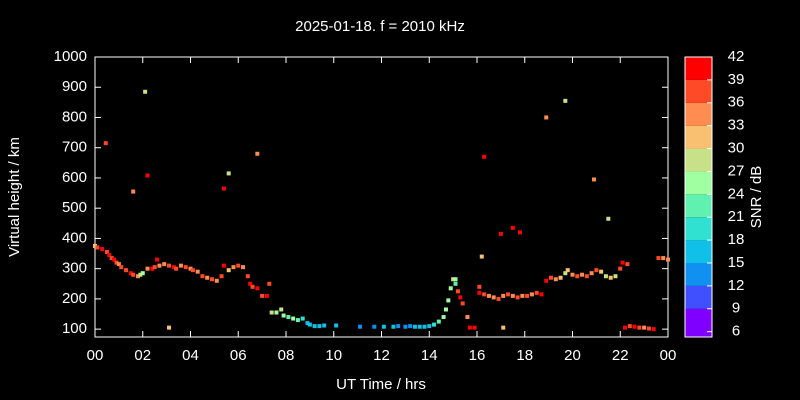 The height and width of the screenshot is (400, 800). What do you see at coordinates (477, 355) in the screenshot?
I see `x-tick-label: 16` at bounding box center [477, 355].